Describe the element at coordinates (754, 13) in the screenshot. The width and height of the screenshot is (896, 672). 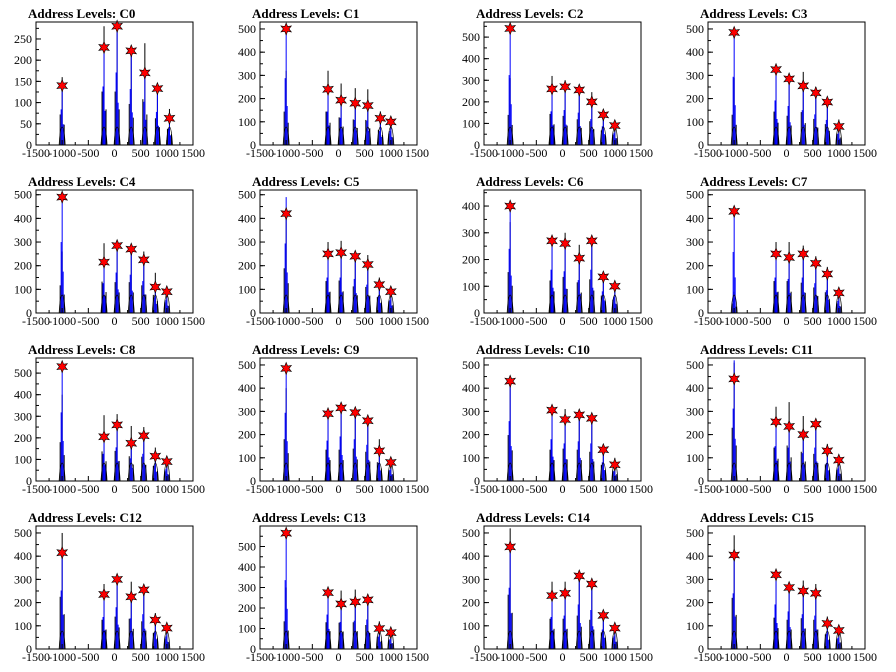
I see `panel-title: Address Levels: C3` at that location.